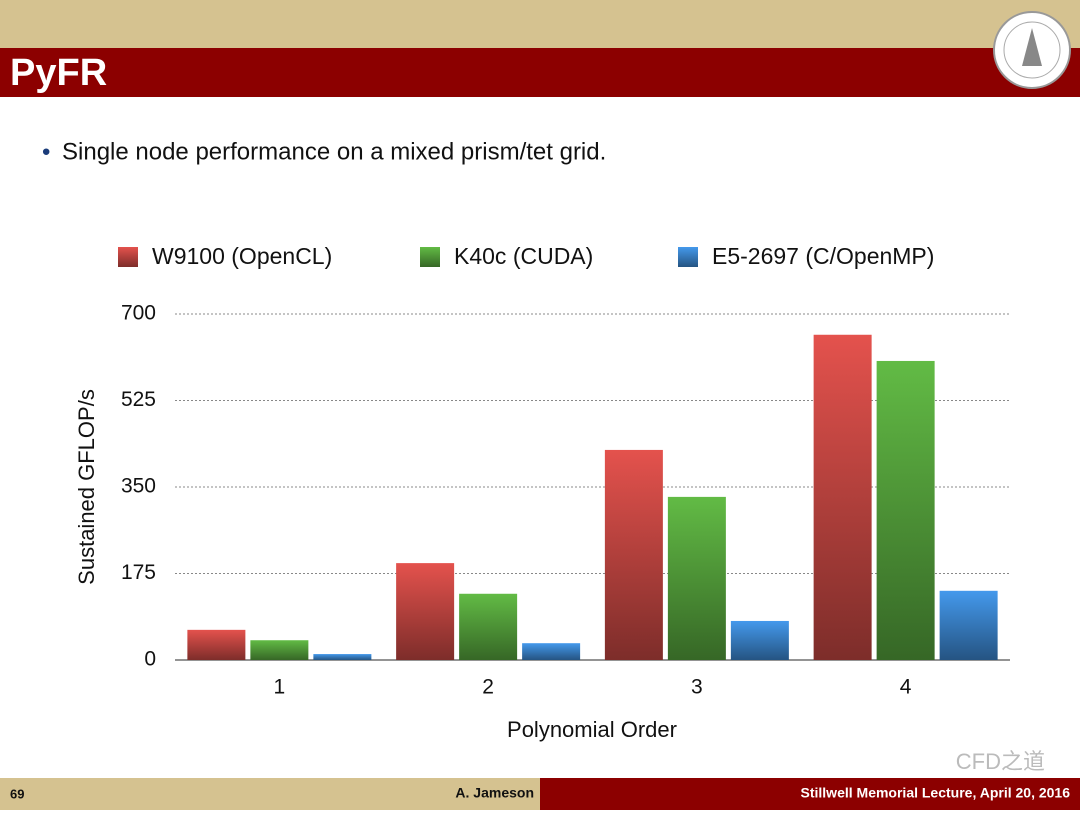 This screenshot has width=1080, height=815. I want to click on legend-label: K40c (CUDA), so click(523, 256).